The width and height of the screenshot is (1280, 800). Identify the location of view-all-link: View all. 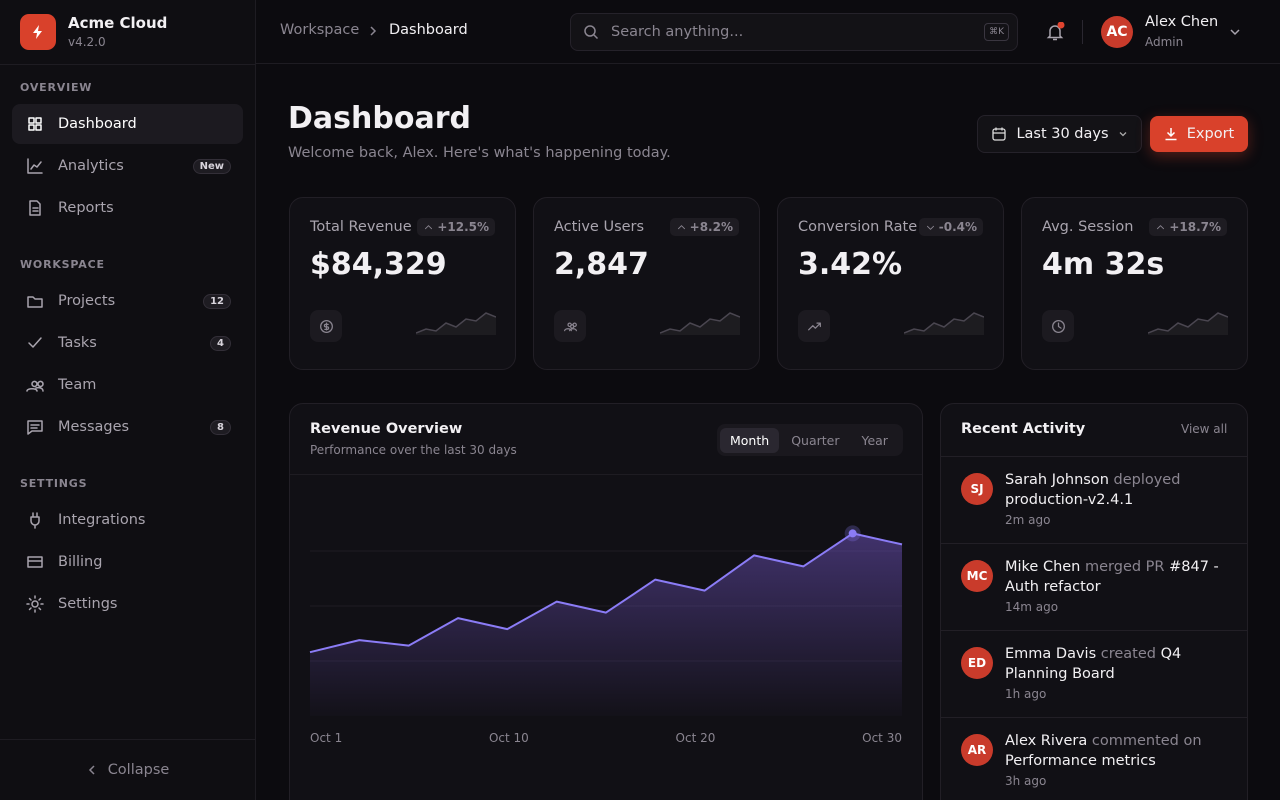
(1204, 429).